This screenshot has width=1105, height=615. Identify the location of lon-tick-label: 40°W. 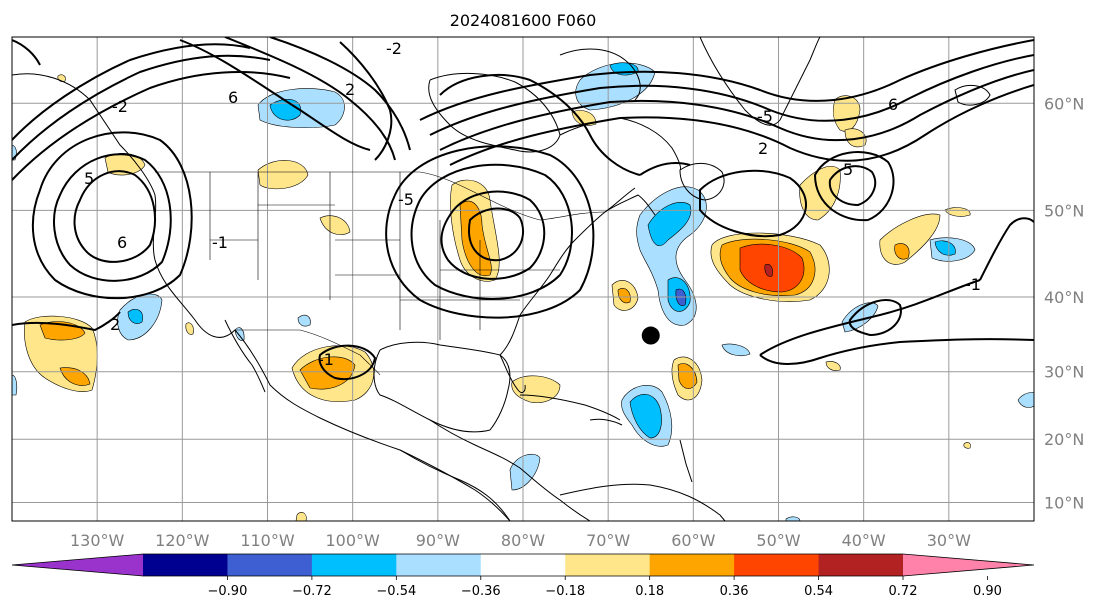
(864, 540).